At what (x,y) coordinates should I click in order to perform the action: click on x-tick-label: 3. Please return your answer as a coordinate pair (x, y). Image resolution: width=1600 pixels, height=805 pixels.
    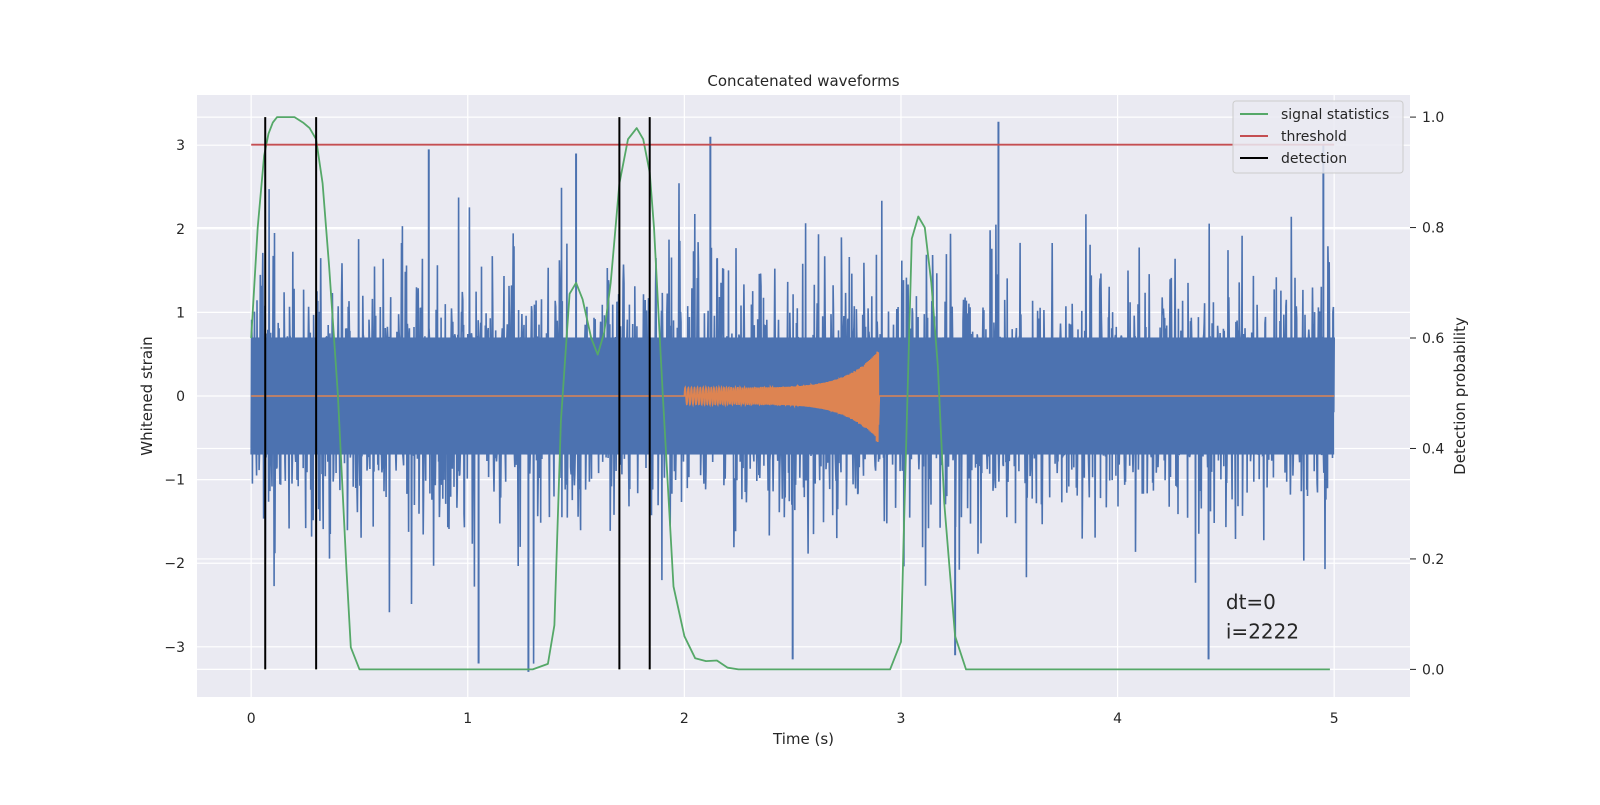
    Looking at the image, I should click on (901, 719).